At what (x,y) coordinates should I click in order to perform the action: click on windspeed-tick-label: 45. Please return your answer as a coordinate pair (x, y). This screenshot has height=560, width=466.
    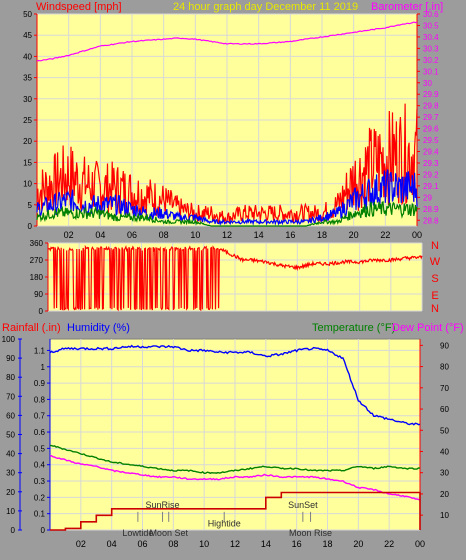
    Looking at the image, I should click on (27, 35).